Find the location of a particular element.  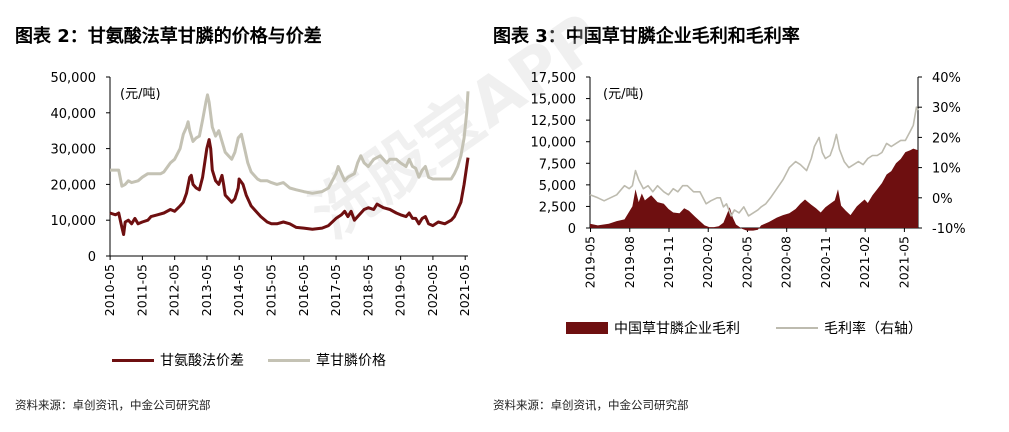

spread-legend-swatch is located at coordinates (133, 360).